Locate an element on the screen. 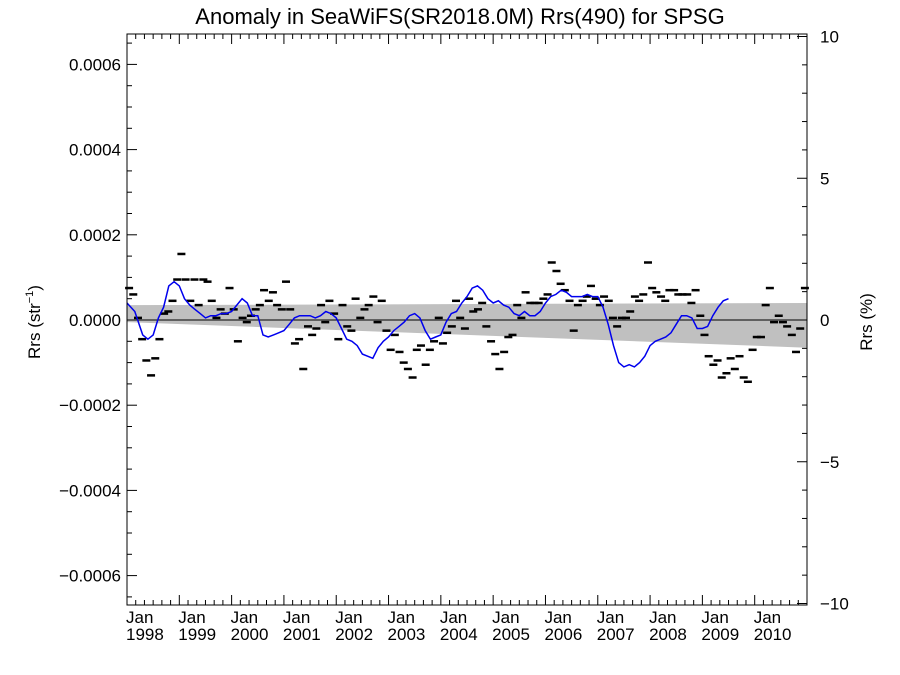  y-left-tick-label: 0.0002 is located at coordinates (95, 235).